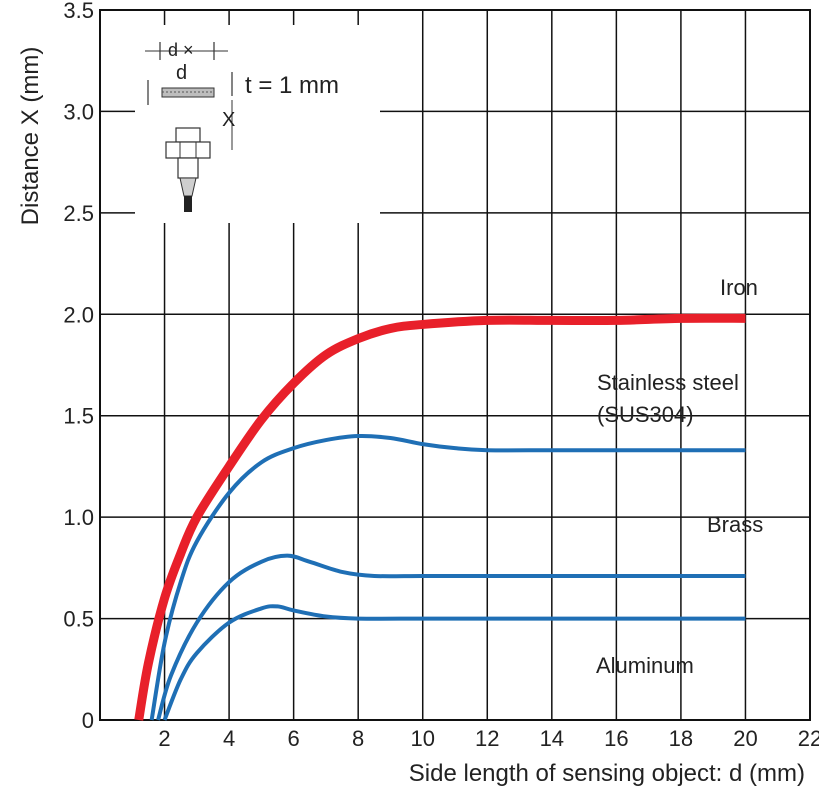 This screenshot has height=796, width=819. Describe the element at coordinates (645, 414) in the screenshot. I see `series-label-line: (SUS304)` at that location.